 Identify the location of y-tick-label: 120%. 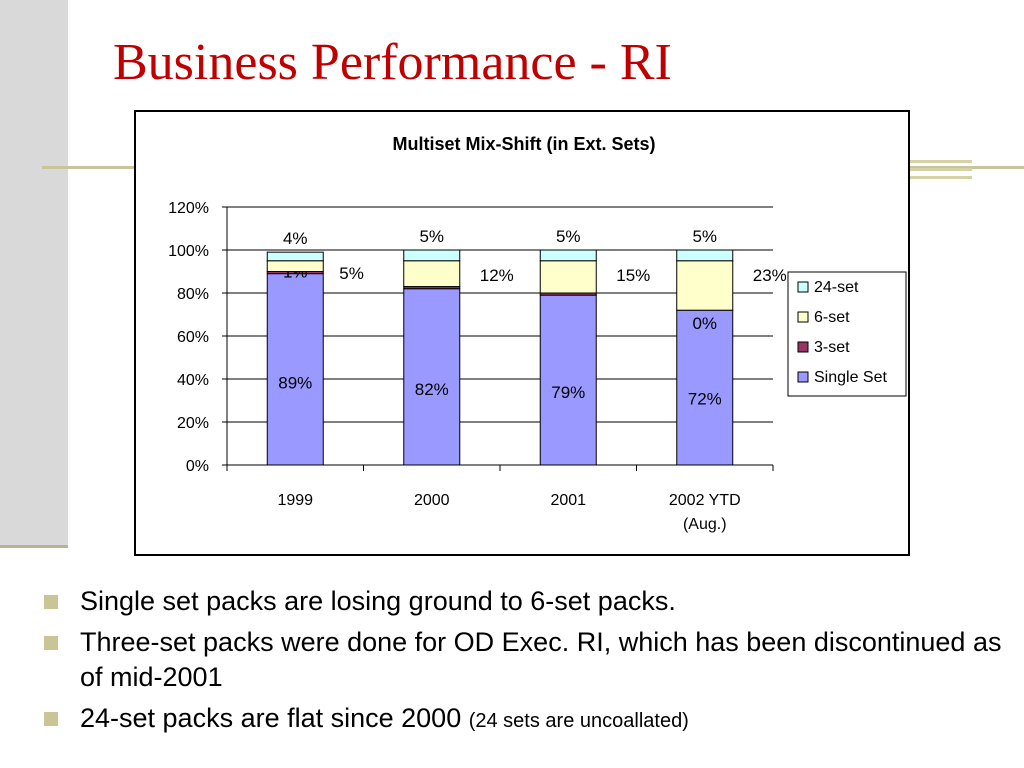
(188, 208).